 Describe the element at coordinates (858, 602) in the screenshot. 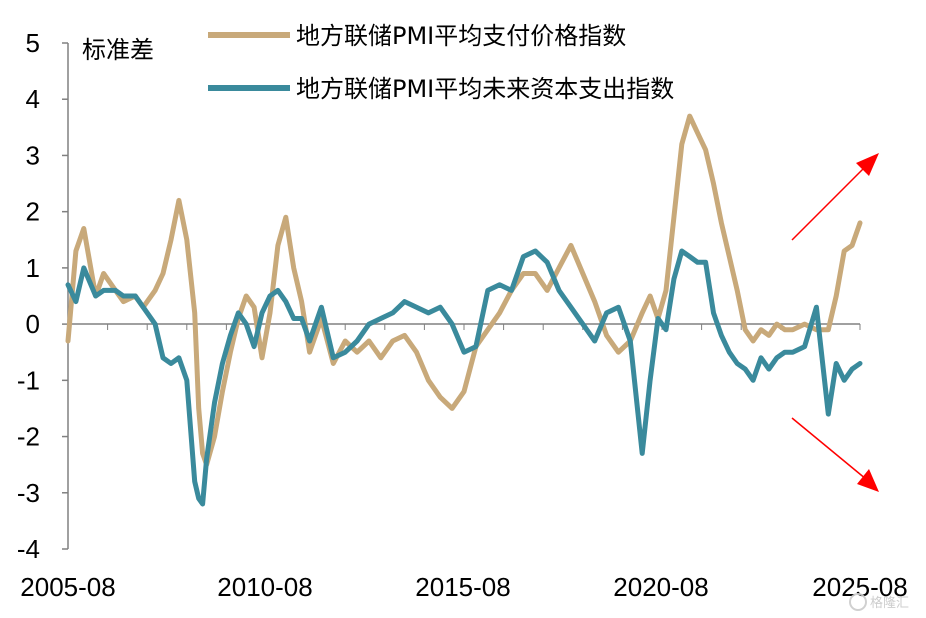

I see `watermark-logo-icon` at that location.